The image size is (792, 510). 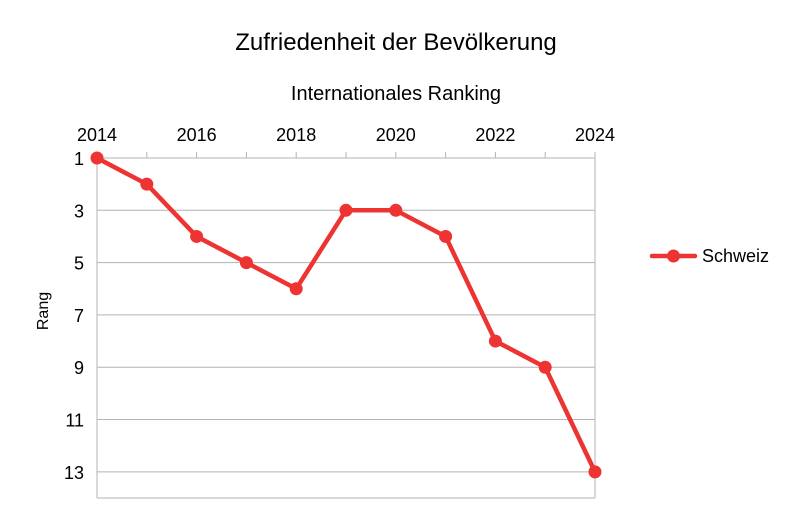 I want to click on y-tick-label: 1, so click(x=79, y=159).